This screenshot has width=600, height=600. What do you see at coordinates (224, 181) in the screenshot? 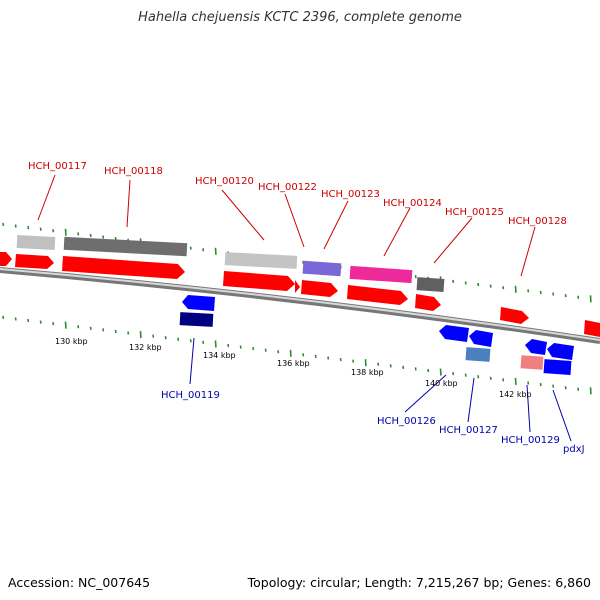
I see `label-hch00120: HCH_00120` at bounding box center [224, 181].